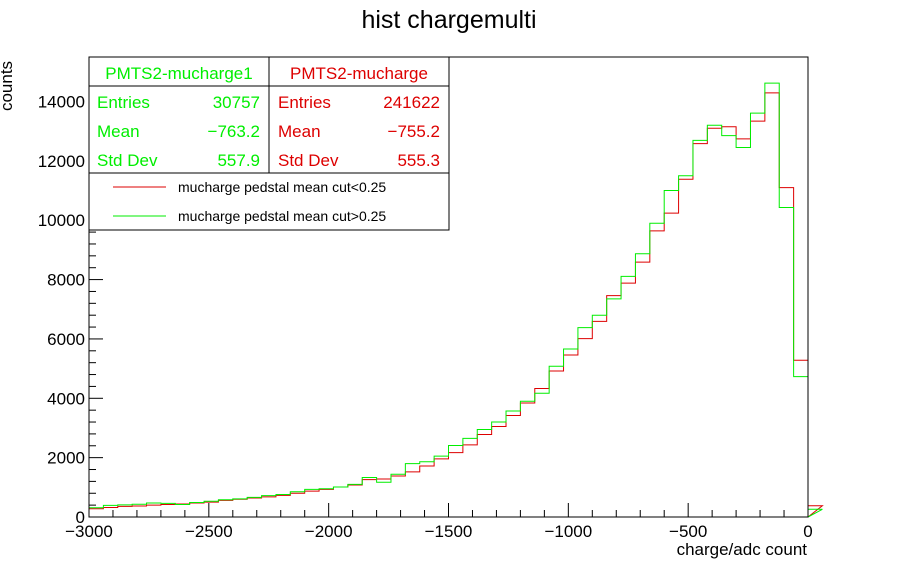 This screenshot has height=576, width=898. I want to click on legend-label-green: mucharge pedstal mean cut>0.25, so click(282, 216).